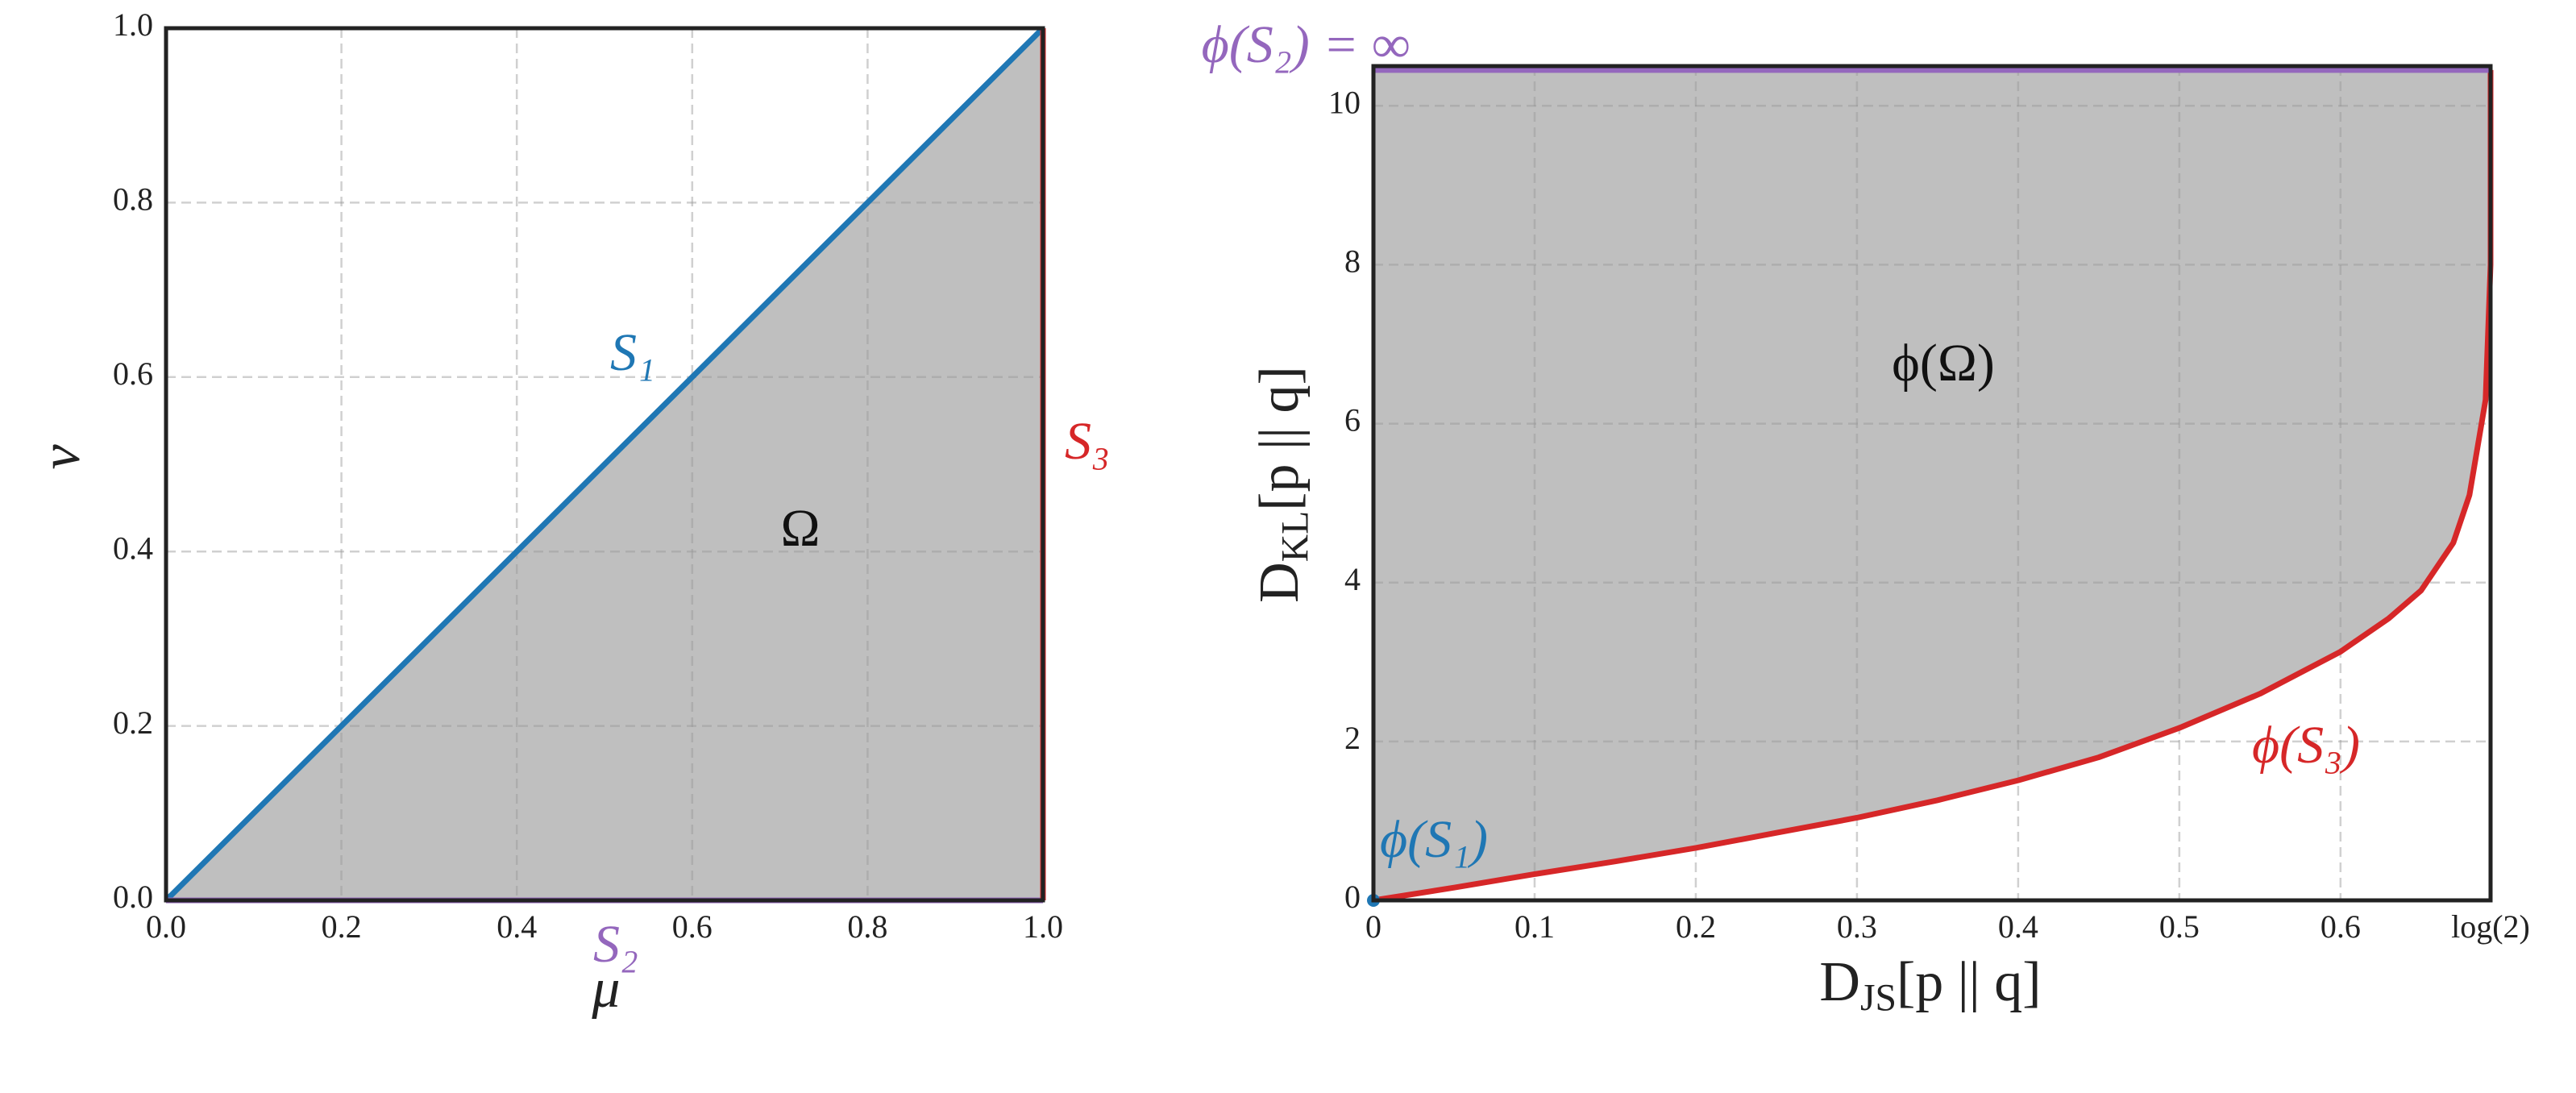 Image resolution: width=2576 pixels, height=1093 pixels. I want to click on y-axis-label: DKL[p || q], so click(1282, 484).